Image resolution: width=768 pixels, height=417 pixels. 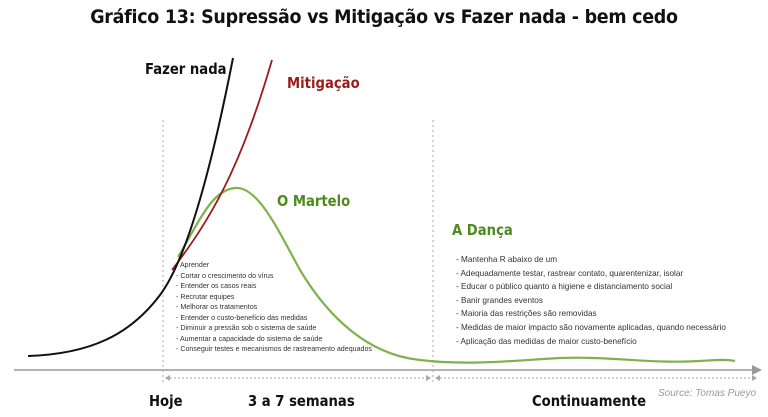 I want to click on danca-label: A Dança, so click(x=482, y=230).